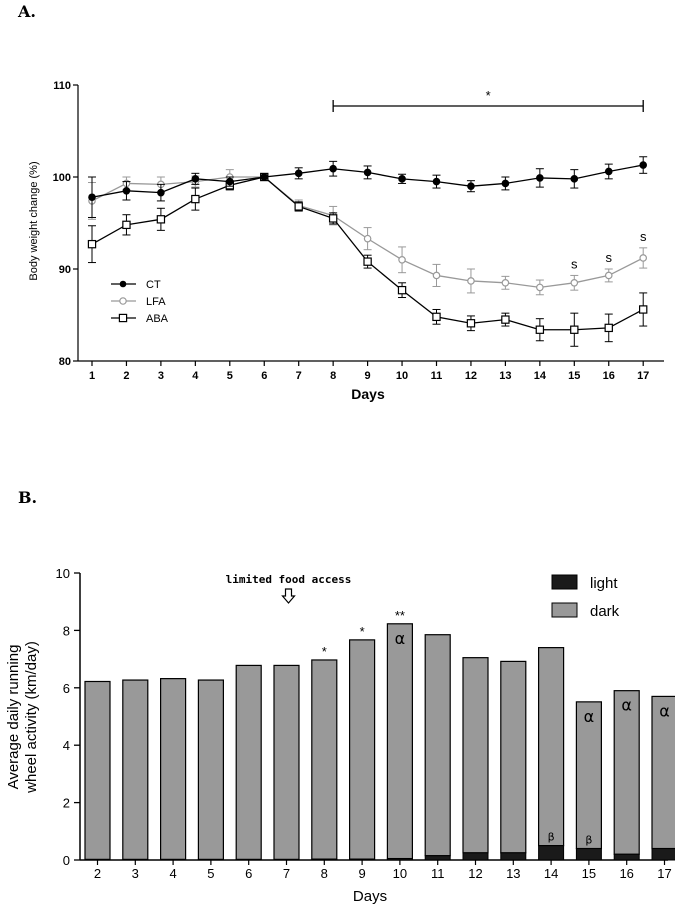 This screenshot has width=675, height=908. Describe the element at coordinates (370, 896) in the screenshot. I see `panel-b-x-axis-label: Days` at that location.